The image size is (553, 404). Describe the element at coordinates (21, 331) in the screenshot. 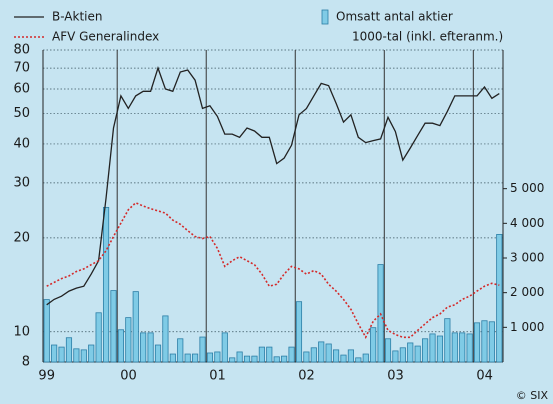

I see `y-tick-label: 10` at that location.